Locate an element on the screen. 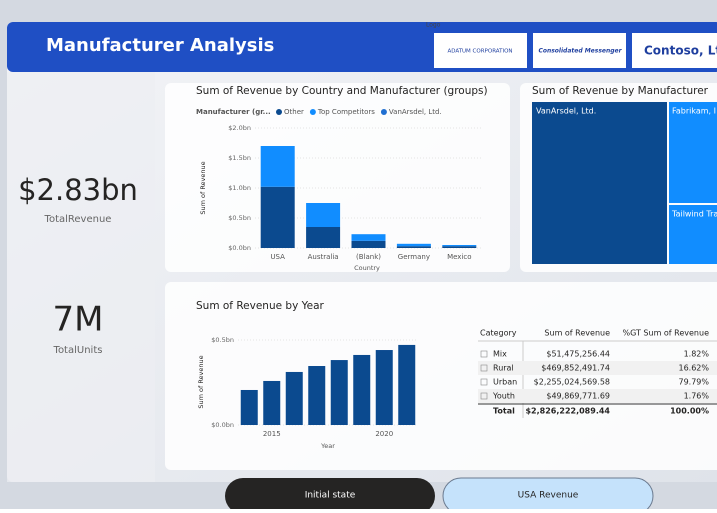 This screenshot has width=717, height=513. chart-title: Sum of Revenue by Year is located at coordinates (260, 306).